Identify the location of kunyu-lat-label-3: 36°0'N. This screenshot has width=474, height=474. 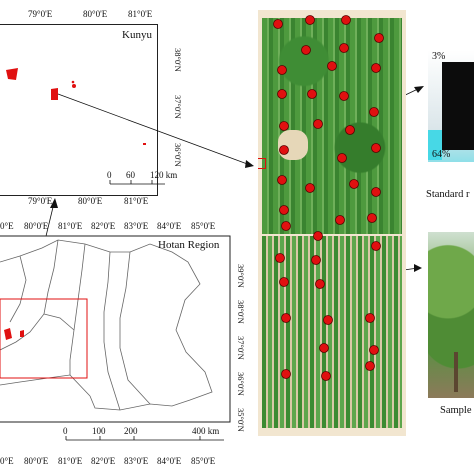
(178, 155).